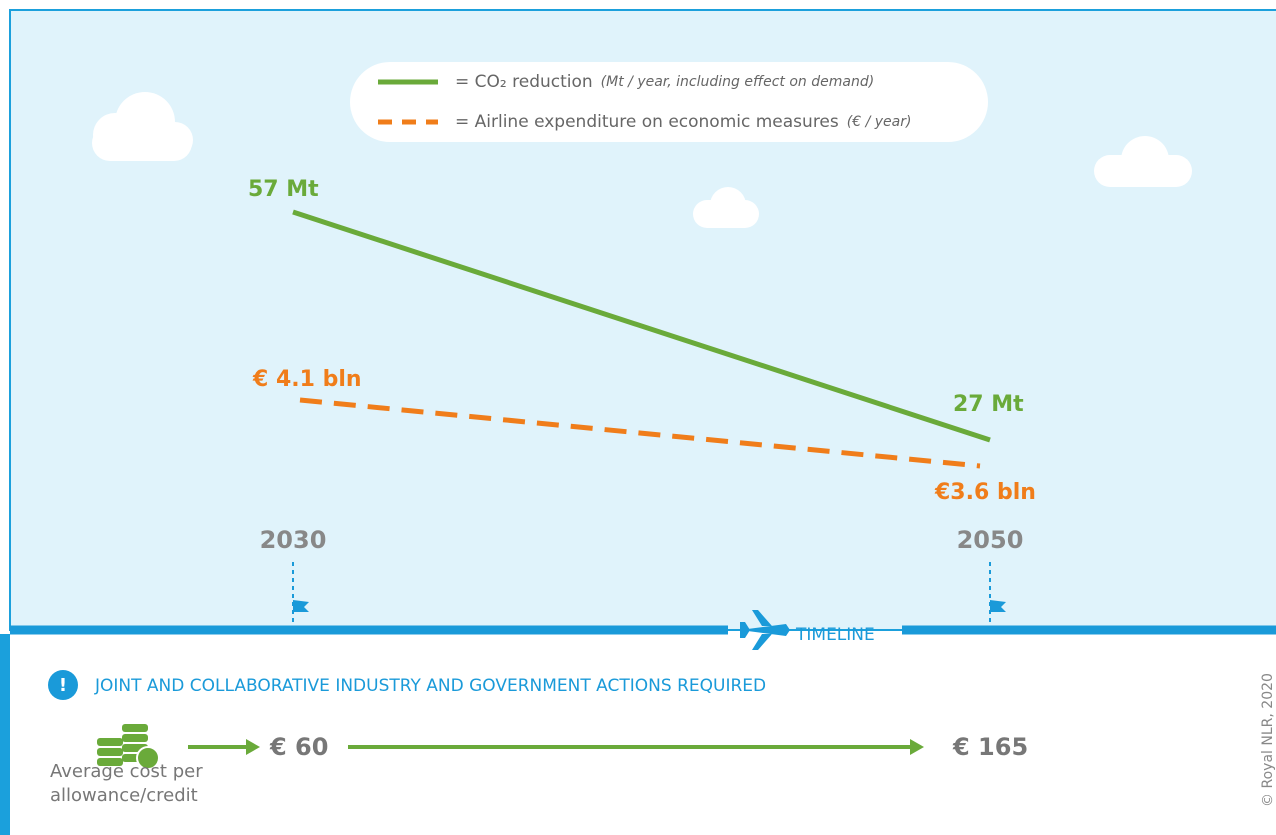 The image size is (1276, 835). What do you see at coordinates (985, 492) in the screenshot?
I see `value-label: €3.6 bln` at bounding box center [985, 492].